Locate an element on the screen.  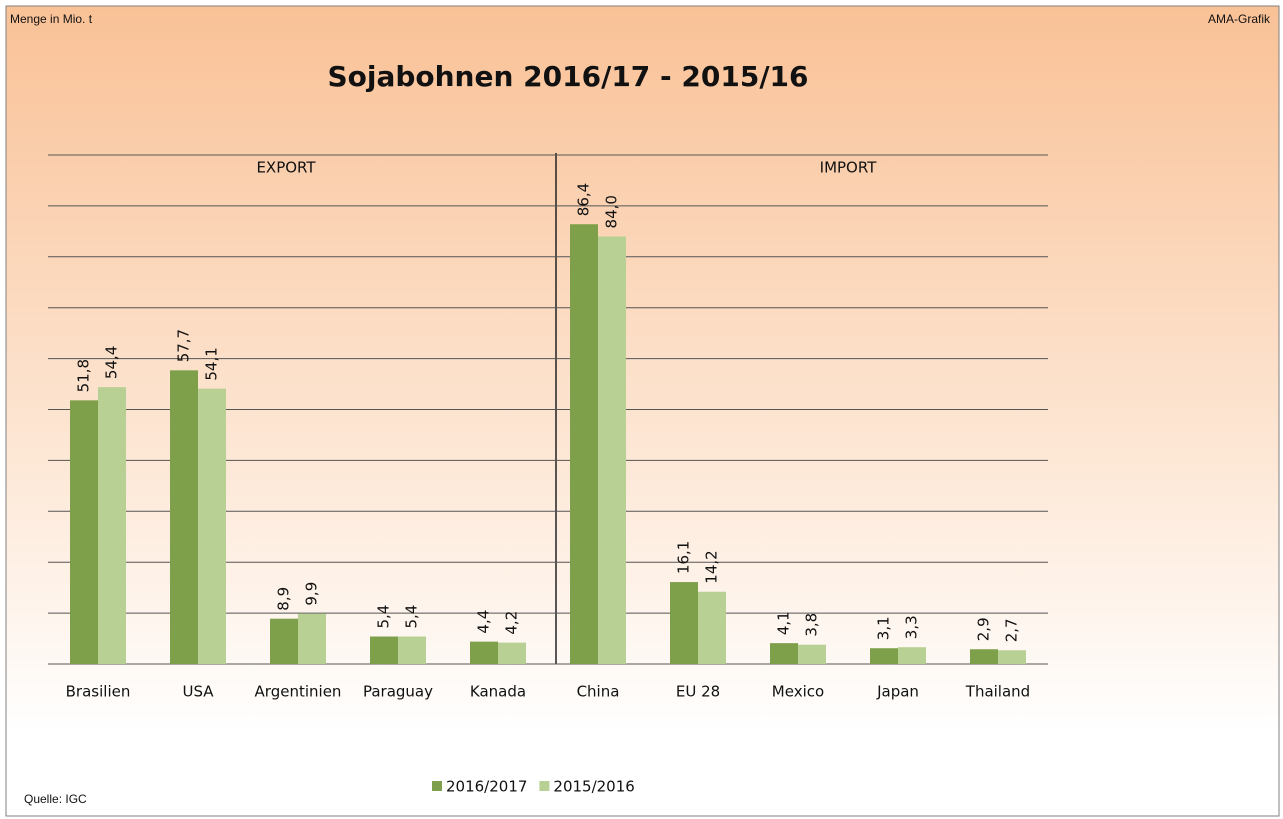
x-tick-label: Thailand is located at coordinates (997, 692).